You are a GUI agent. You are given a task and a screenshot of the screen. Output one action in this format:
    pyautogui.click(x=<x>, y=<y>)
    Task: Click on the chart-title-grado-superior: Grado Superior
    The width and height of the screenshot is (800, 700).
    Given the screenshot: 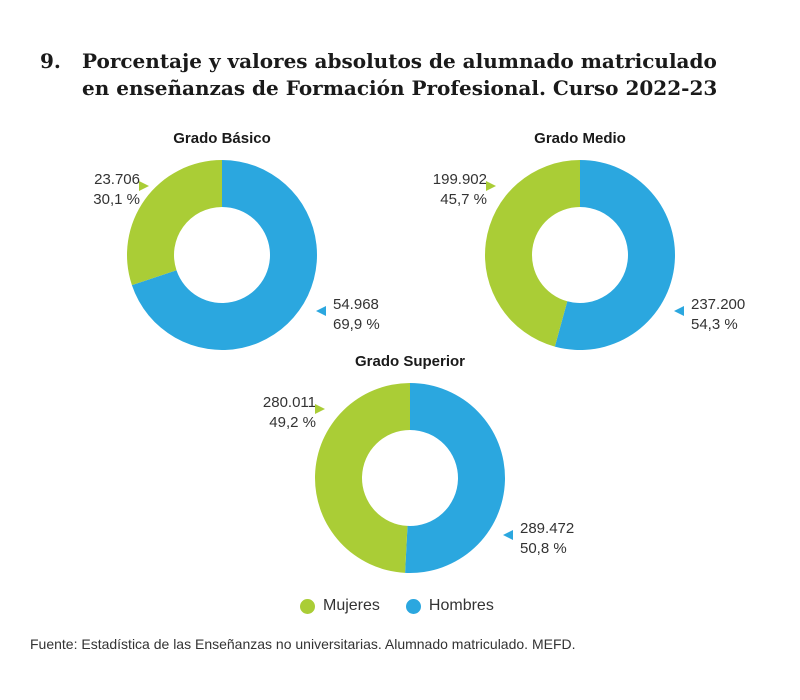 What is the action you would take?
    pyautogui.click(x=410, y=361)
    